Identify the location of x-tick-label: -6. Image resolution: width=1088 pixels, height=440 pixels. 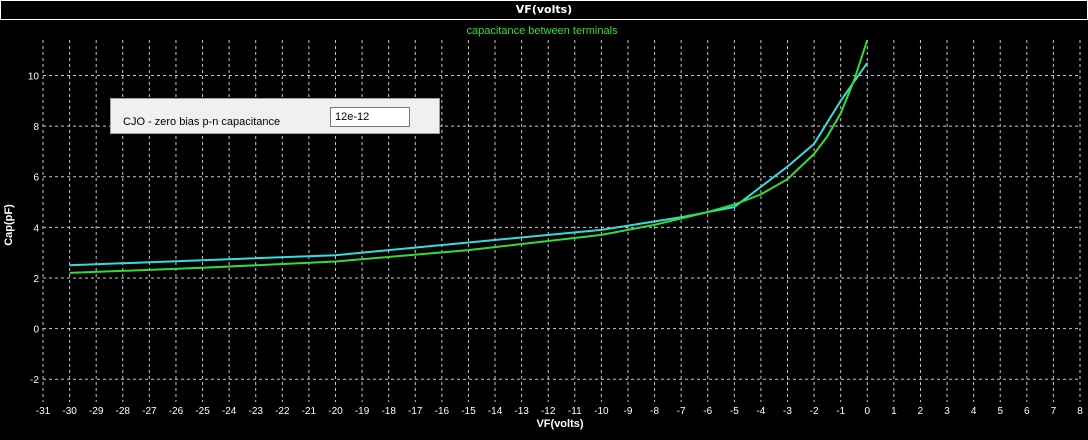
(707, 411).